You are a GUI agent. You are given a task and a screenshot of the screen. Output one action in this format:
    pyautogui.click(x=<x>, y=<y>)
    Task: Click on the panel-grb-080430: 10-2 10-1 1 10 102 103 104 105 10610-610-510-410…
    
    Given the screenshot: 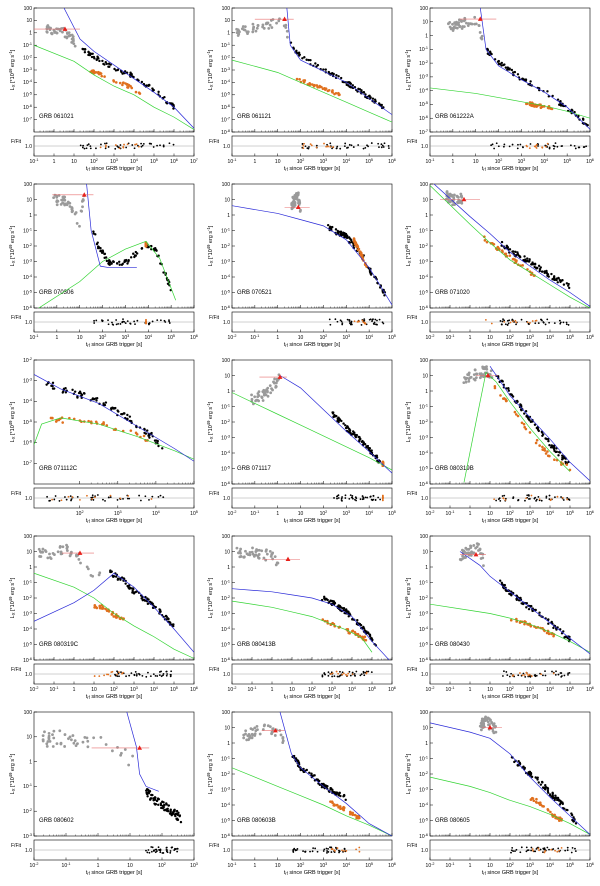 What is the action you would take?
    pyautogui.click(x=498, y=617)
    